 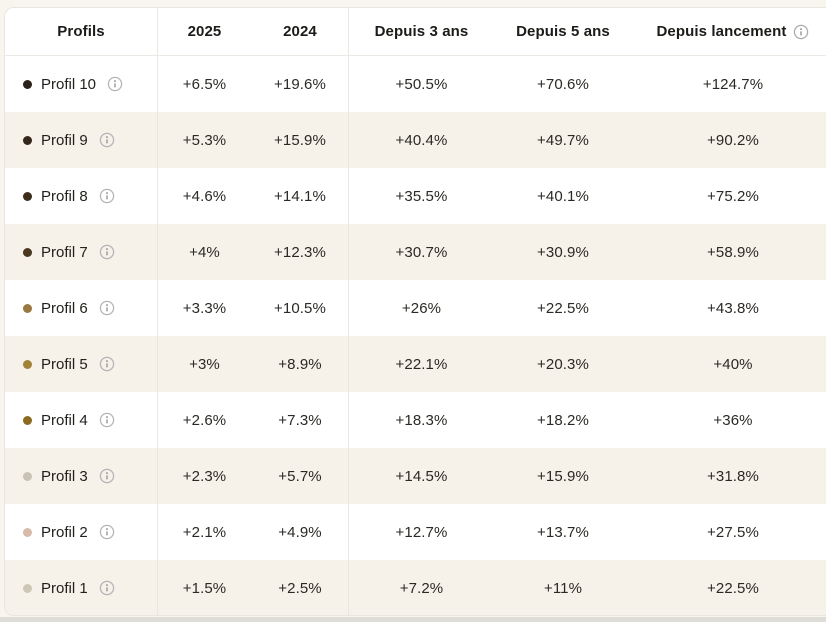 What do you see at coordinates (204, 420) in the screenshot?
I see `value-2025: +2.6%` at bounding box center [204, 420].